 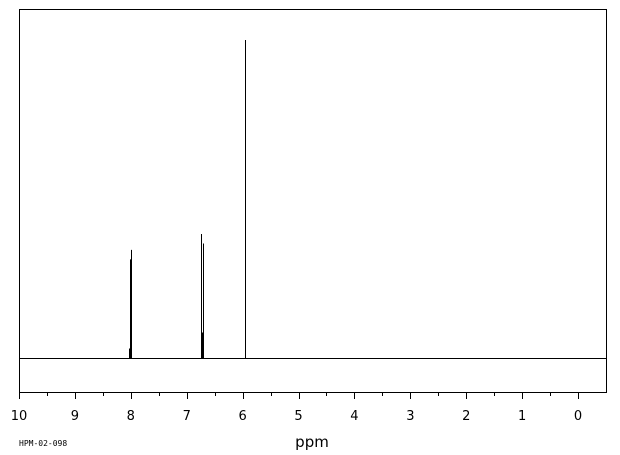 What do you see at coordinates (466, 416) in the screenshot?
I see `x-tick-label: 2` at bounding box center [466, 416].